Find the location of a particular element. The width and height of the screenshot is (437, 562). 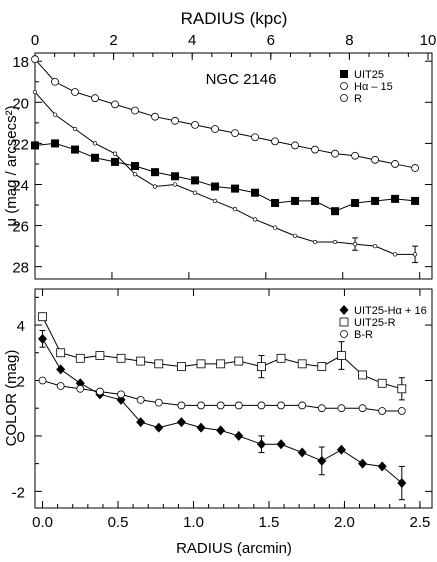

top-kpc-tick-label: 10 is located at coordinates (428, 40).